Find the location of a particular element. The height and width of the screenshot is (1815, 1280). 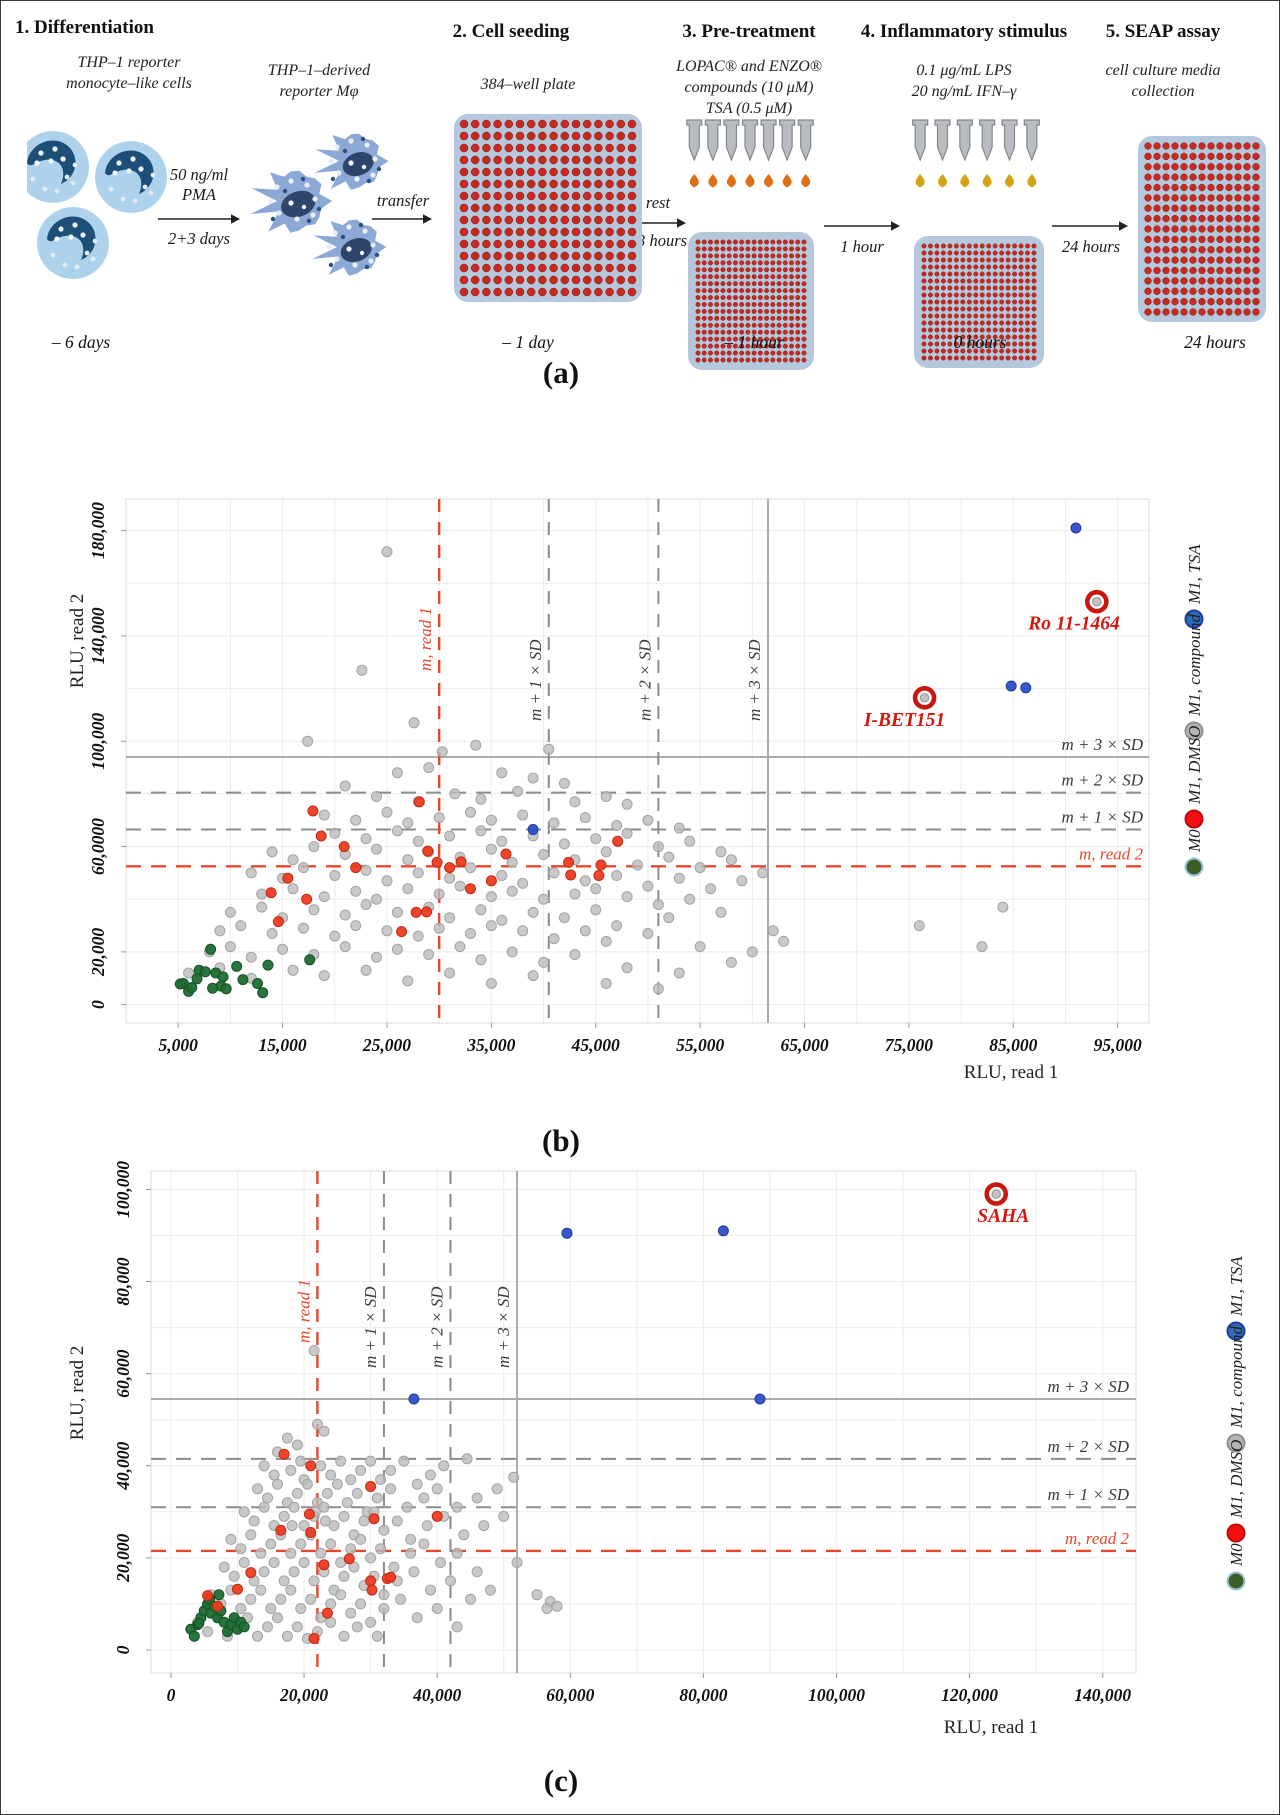

plate-label: 384–well plate is located at coordinates (528, 84).